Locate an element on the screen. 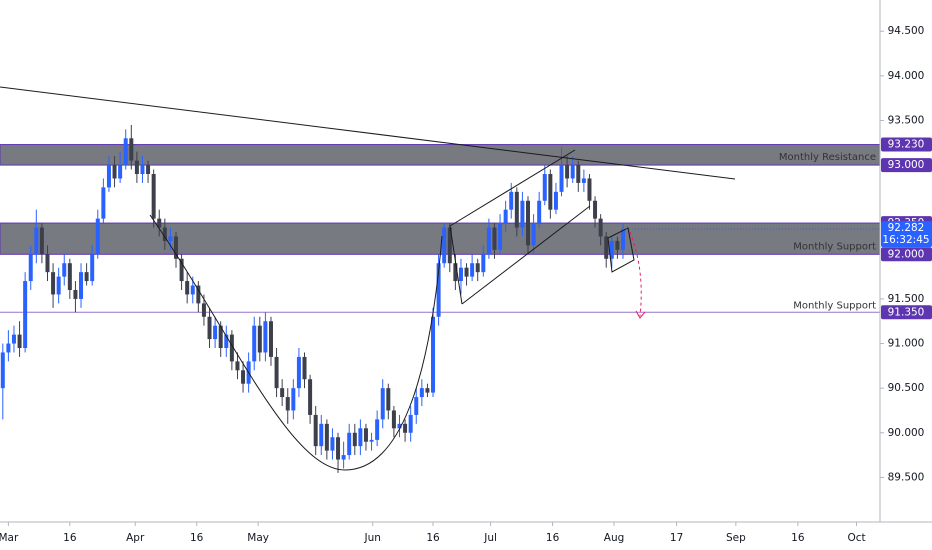 Image resolution: width=932 pixels, height=550 pixels. last-price-badge is located at coordinates (906, 234).